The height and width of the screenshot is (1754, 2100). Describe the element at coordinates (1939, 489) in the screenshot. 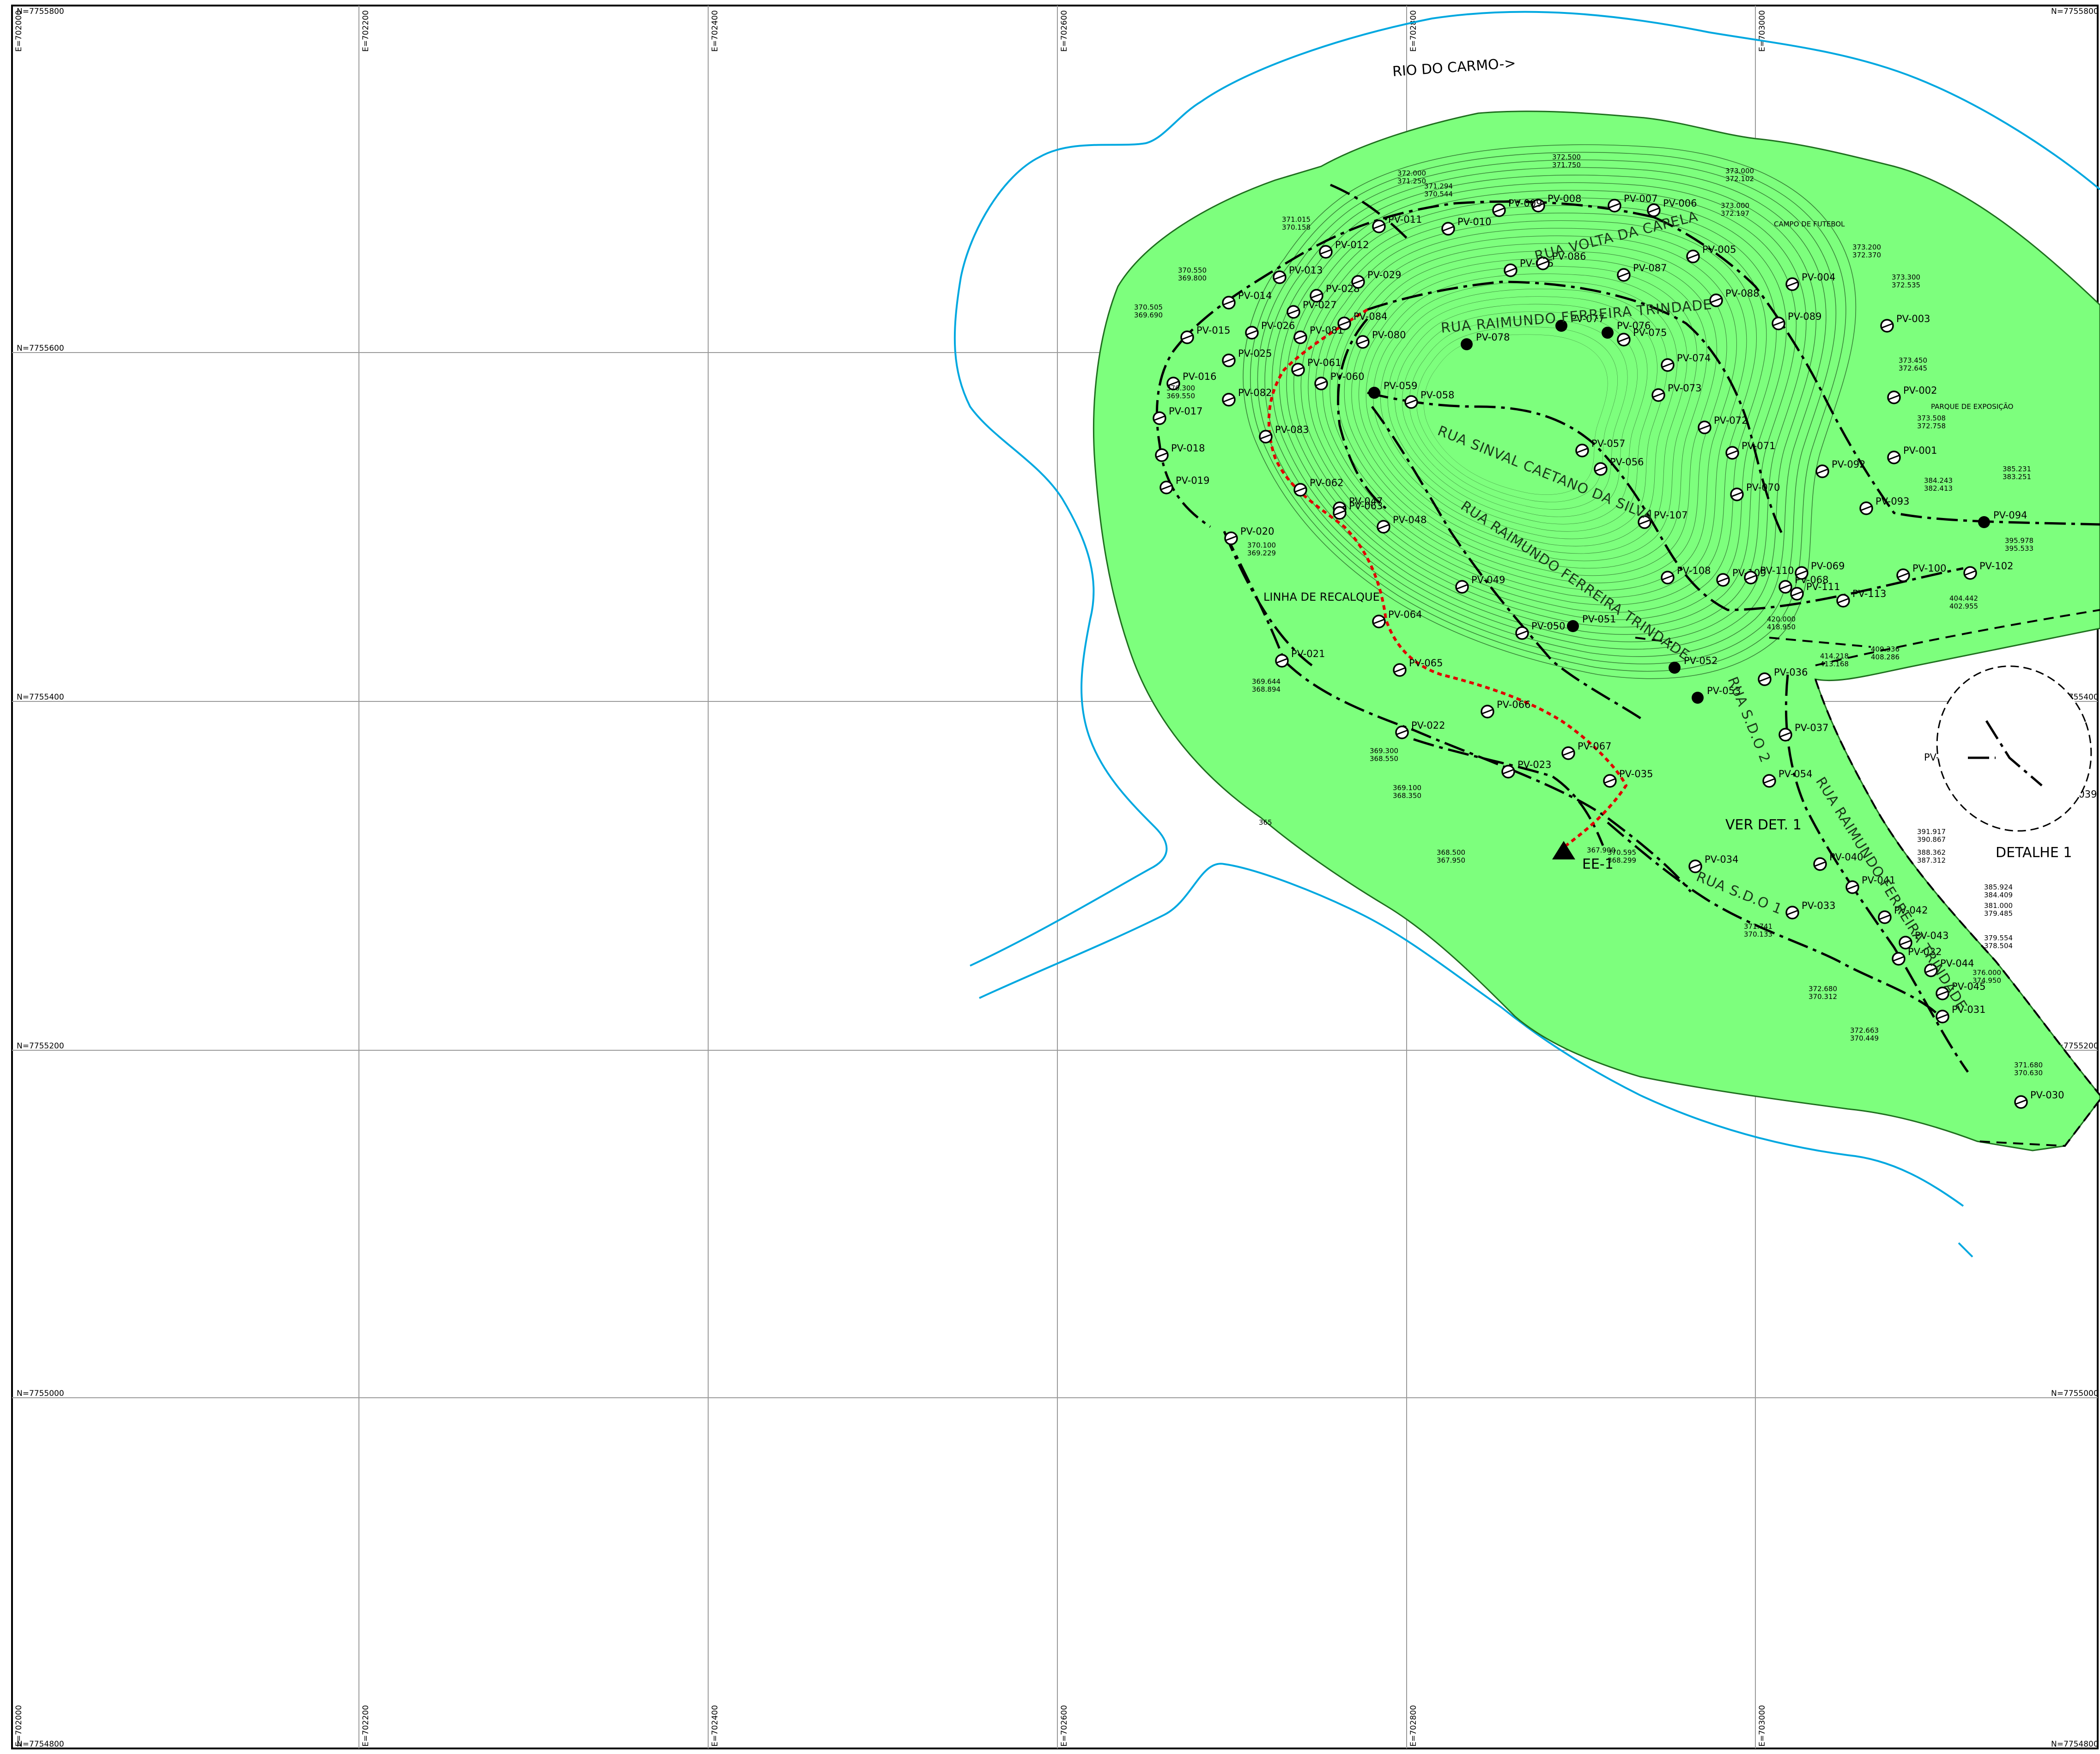

I see `elevation-label: 382.413` at that location.